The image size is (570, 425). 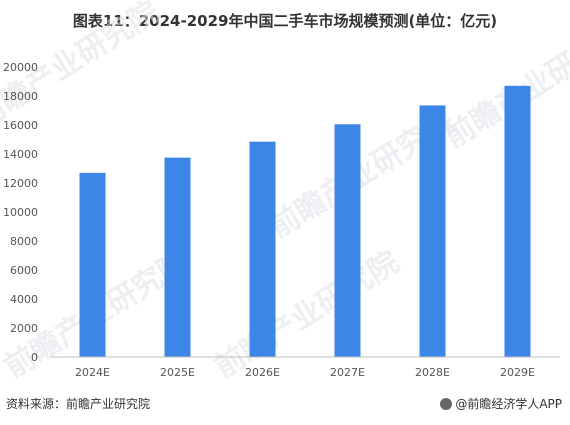 I want to click on x-tick-label: 2029E, so click(x=517, y=372).